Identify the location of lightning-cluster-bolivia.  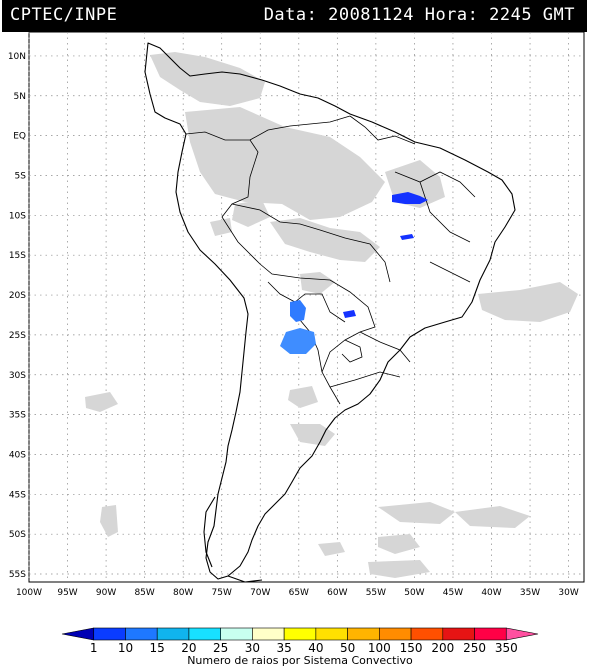
(298, 311).